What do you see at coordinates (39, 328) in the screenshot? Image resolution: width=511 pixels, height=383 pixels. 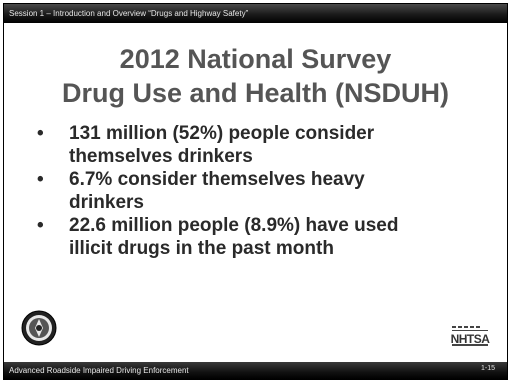 I see `dot-seal-icon` at bounding box center [39, 328].